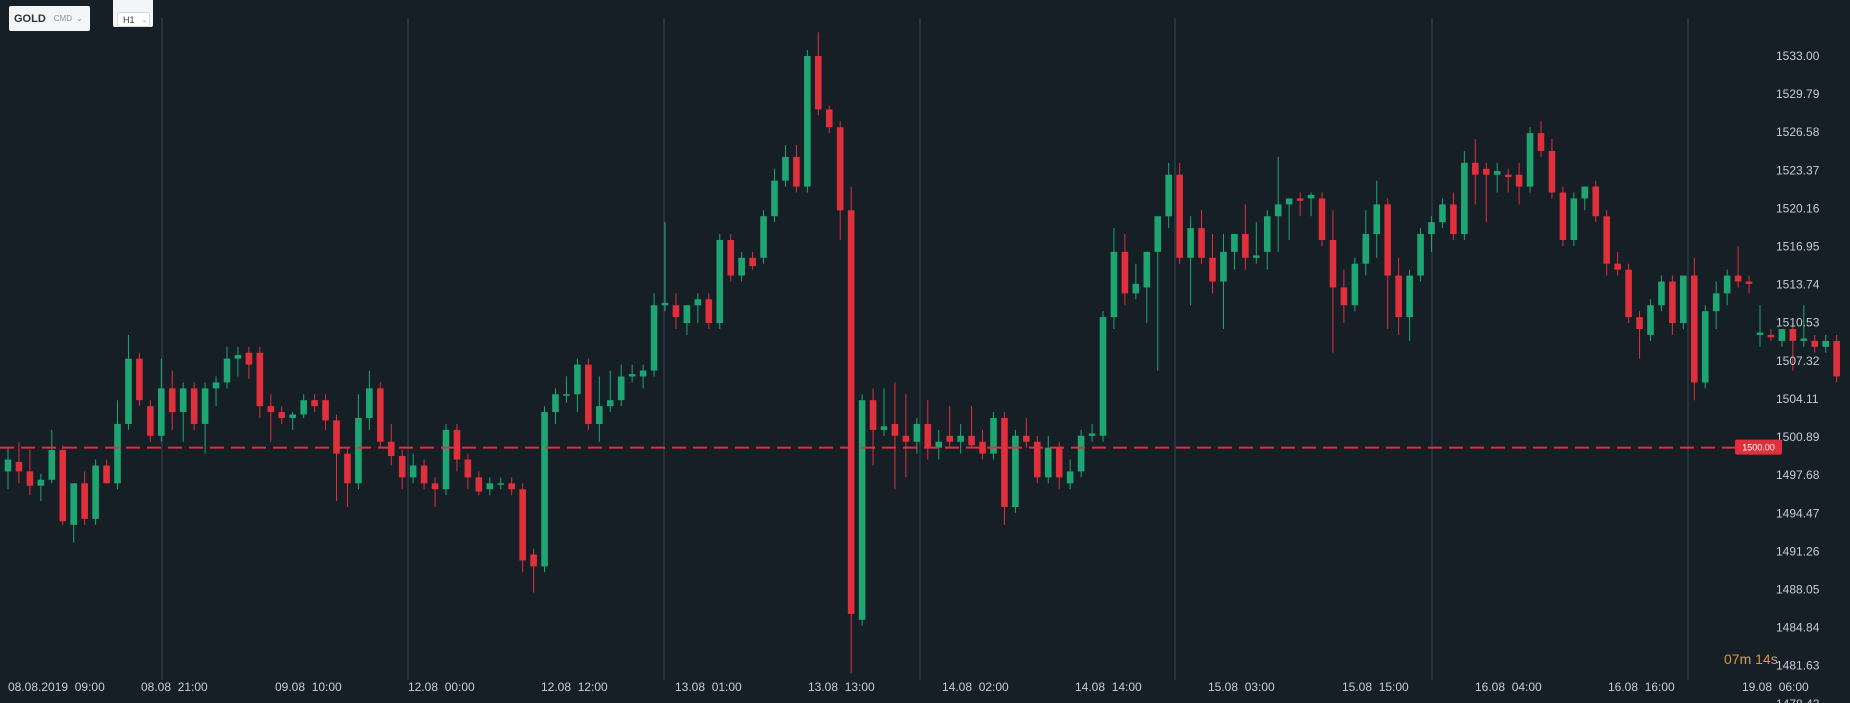 The image size is (1850, 703). I want to click on price-tick-label: 1520.16, so click(1798, 208).